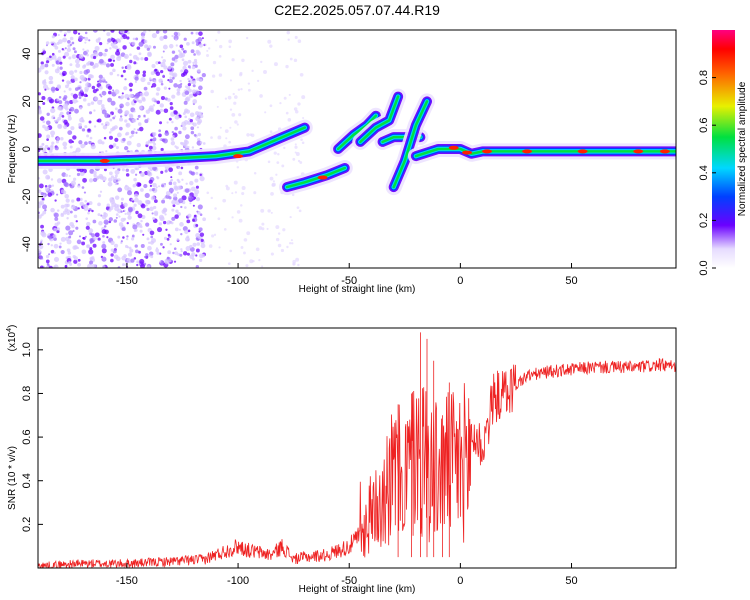  What do you see at coordinates (347, 575) in the screenshot?
I see `snr-x-ticks: -150 -100 -50 0 50` at bounding box center [347, 575].